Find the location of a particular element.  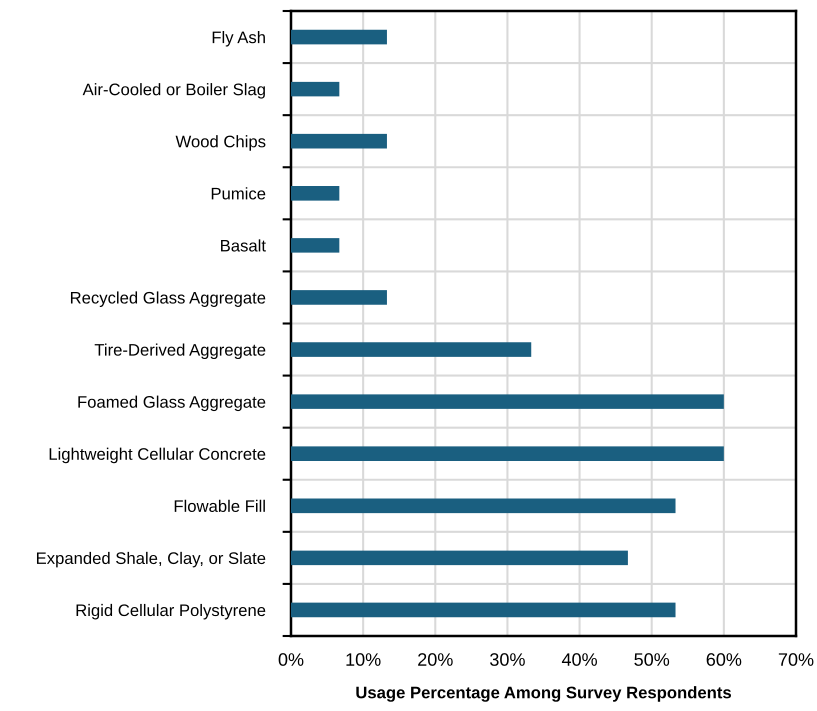

y-tick-label: Recycled Glass Aggregate is located at coordinates (168, 299).